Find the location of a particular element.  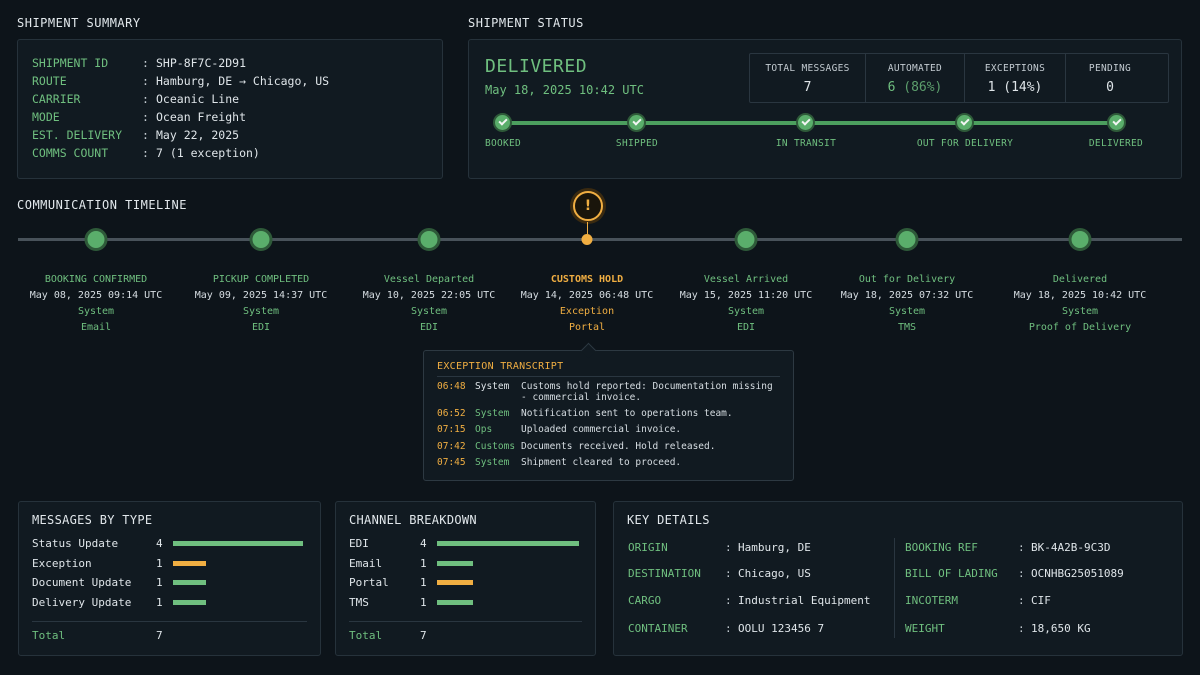

timeline-node-pickup is located at coordinates (261, 239).